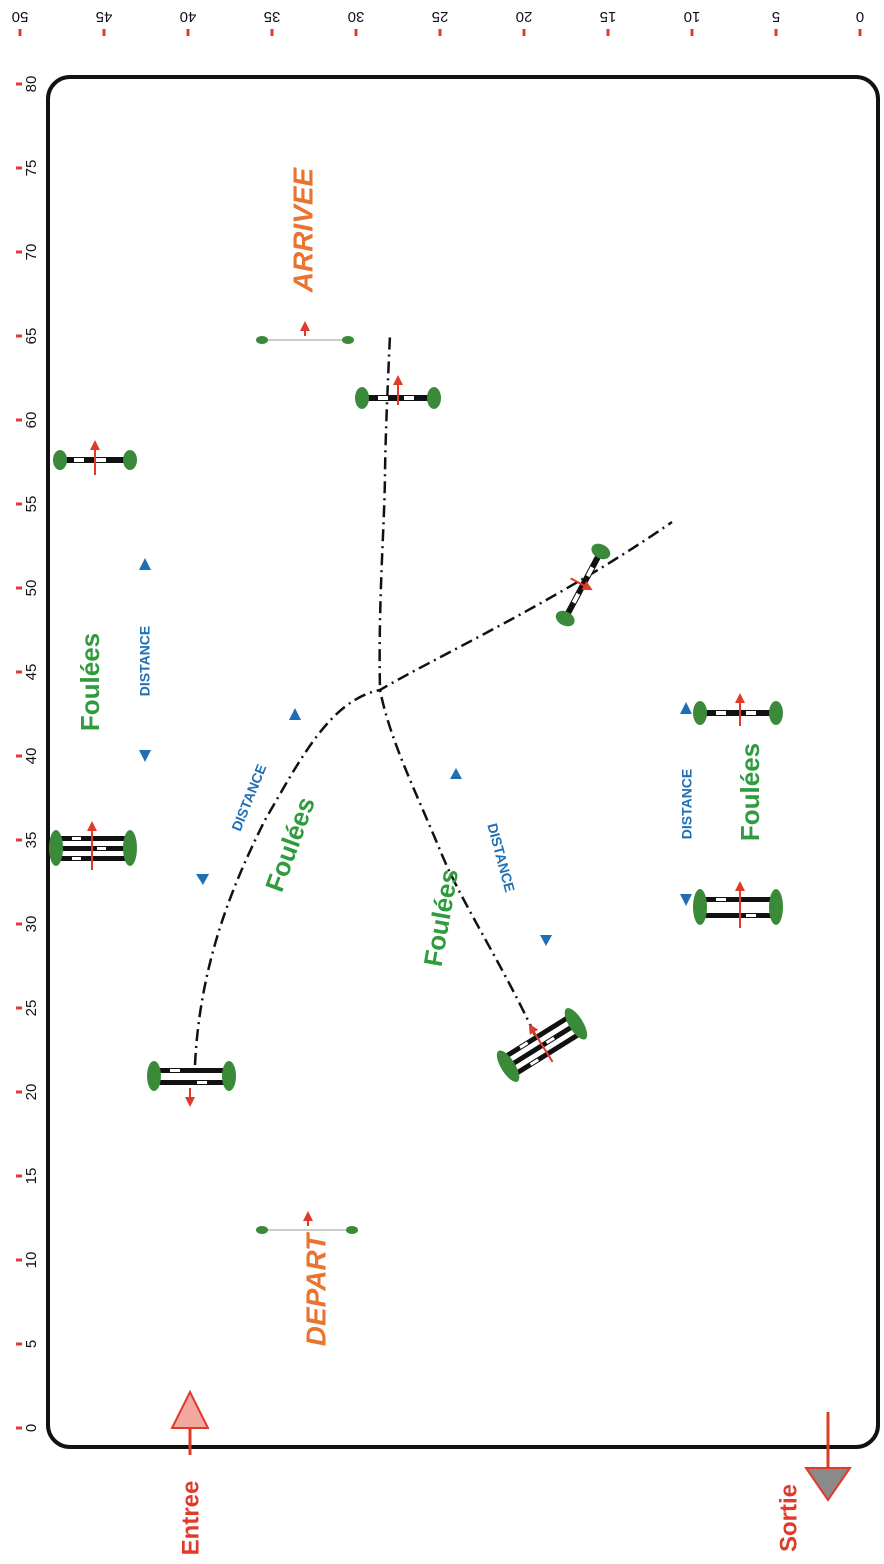  I want to click on entree-label: Entree, so click(190, 1518).